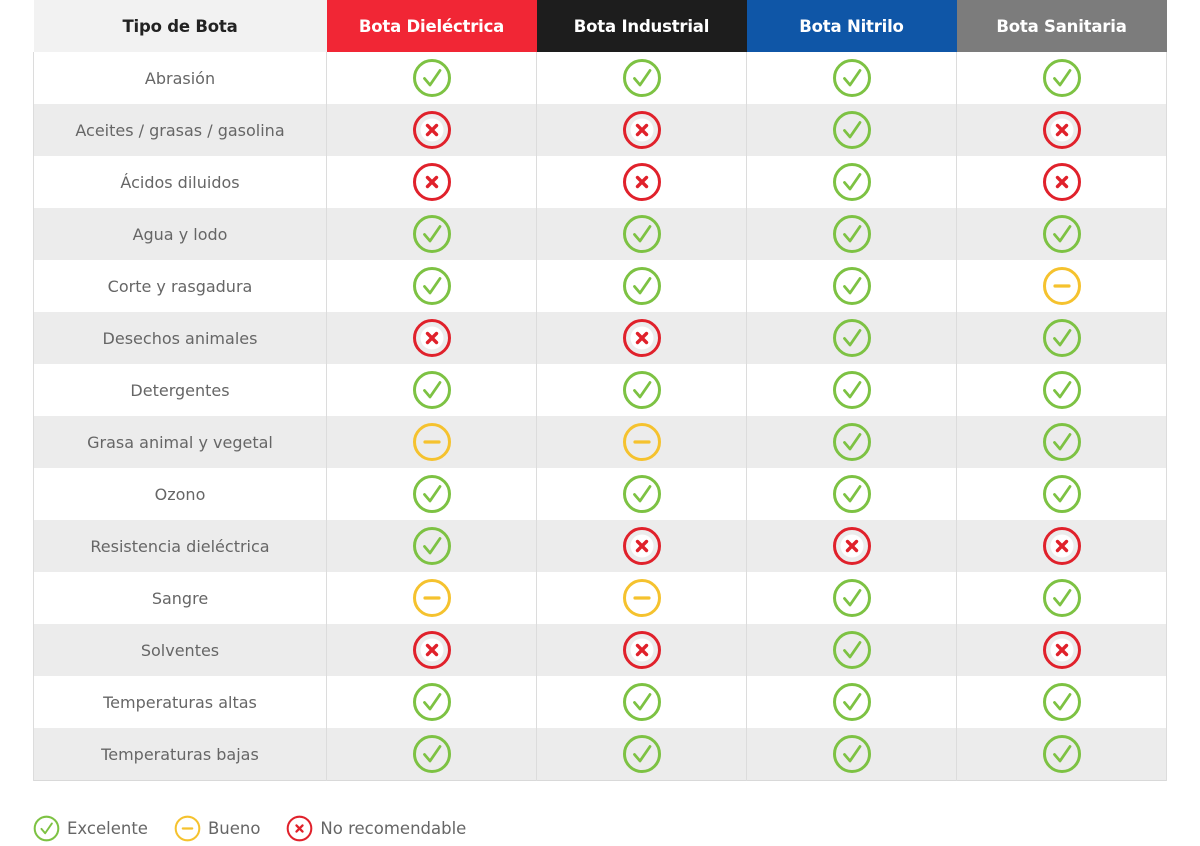 The height and width of the screenshot is (846, 1200). Describe the element at coordinates (180, 234) in the screenshot. I see `row-label: Agua y lodo` at that location.